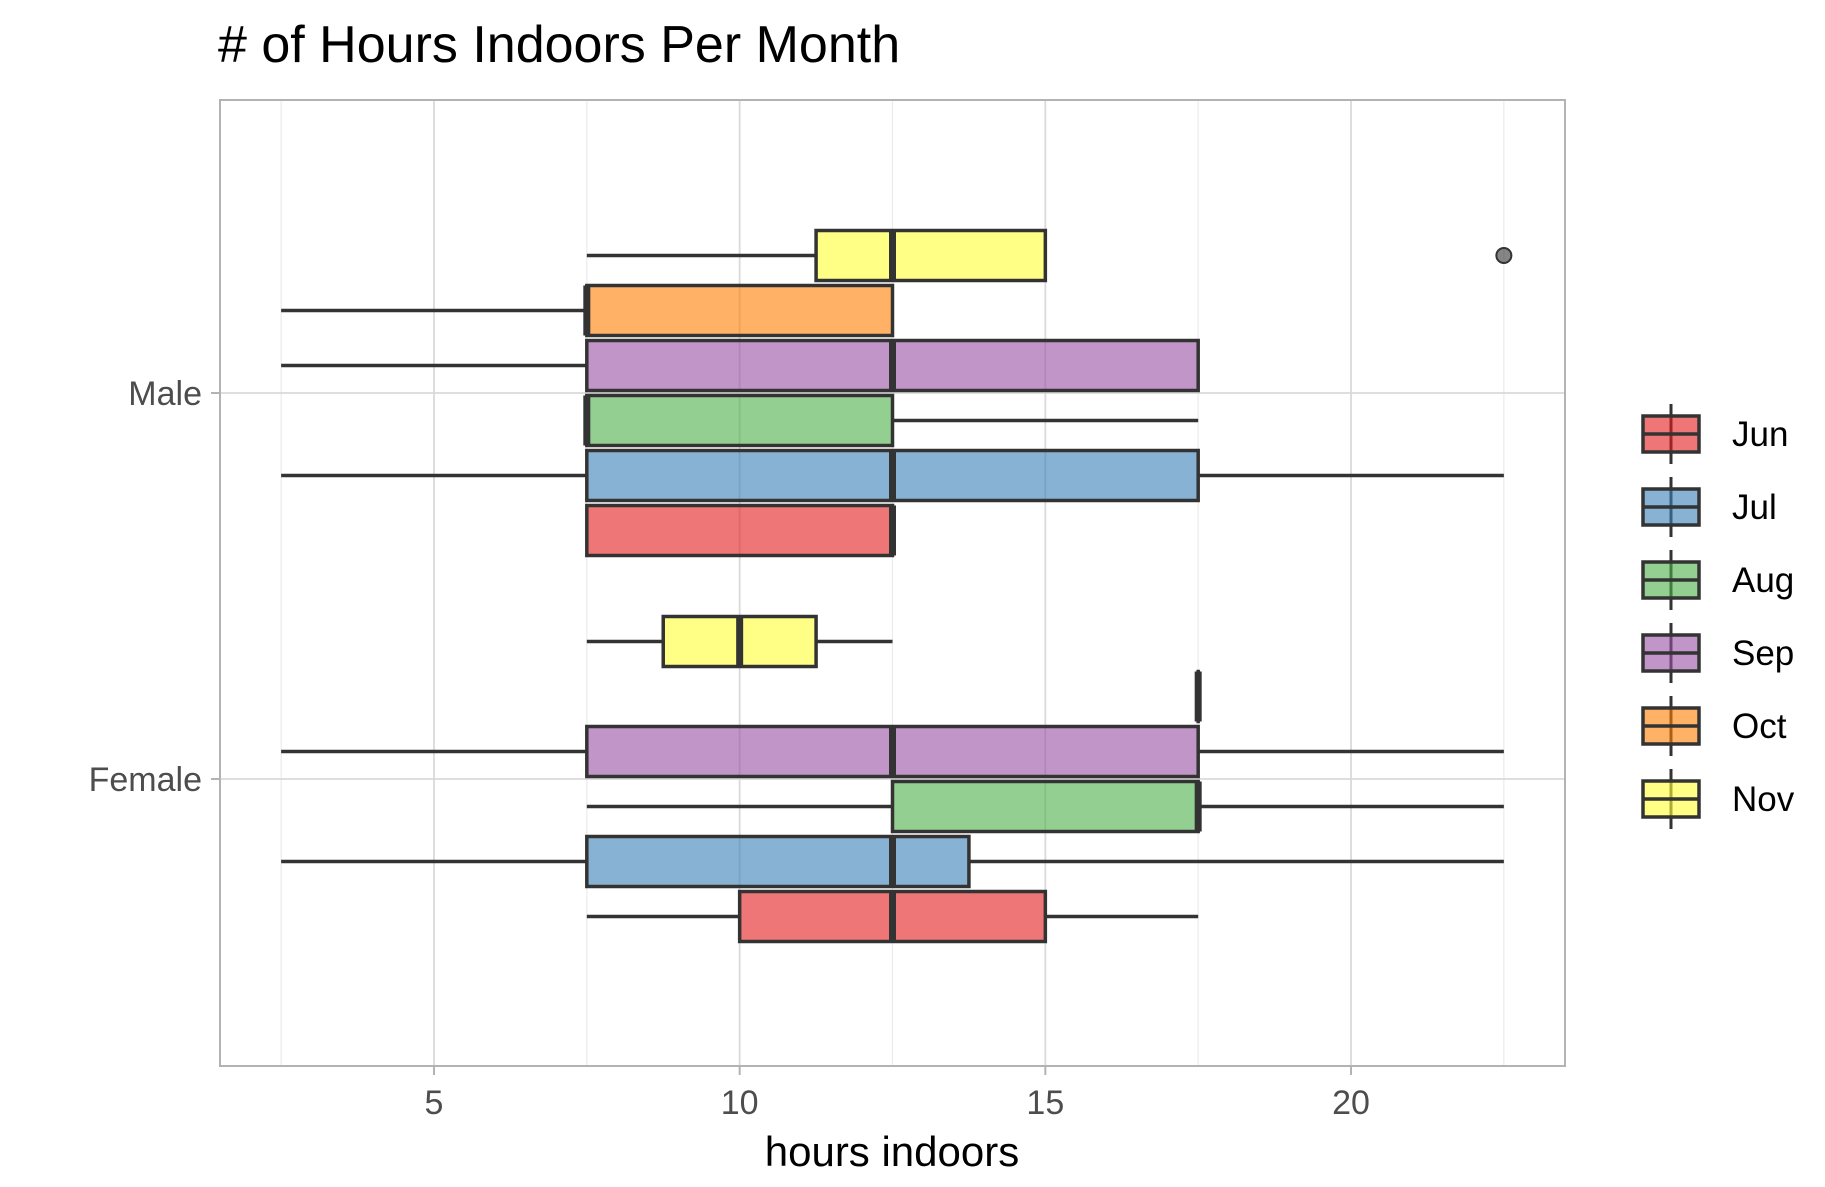 This screenshot has width=1825, height=1187. Describe the element at coordinates (1759, 726) in the screenshot. I see `legend-label: Oct` at that location.